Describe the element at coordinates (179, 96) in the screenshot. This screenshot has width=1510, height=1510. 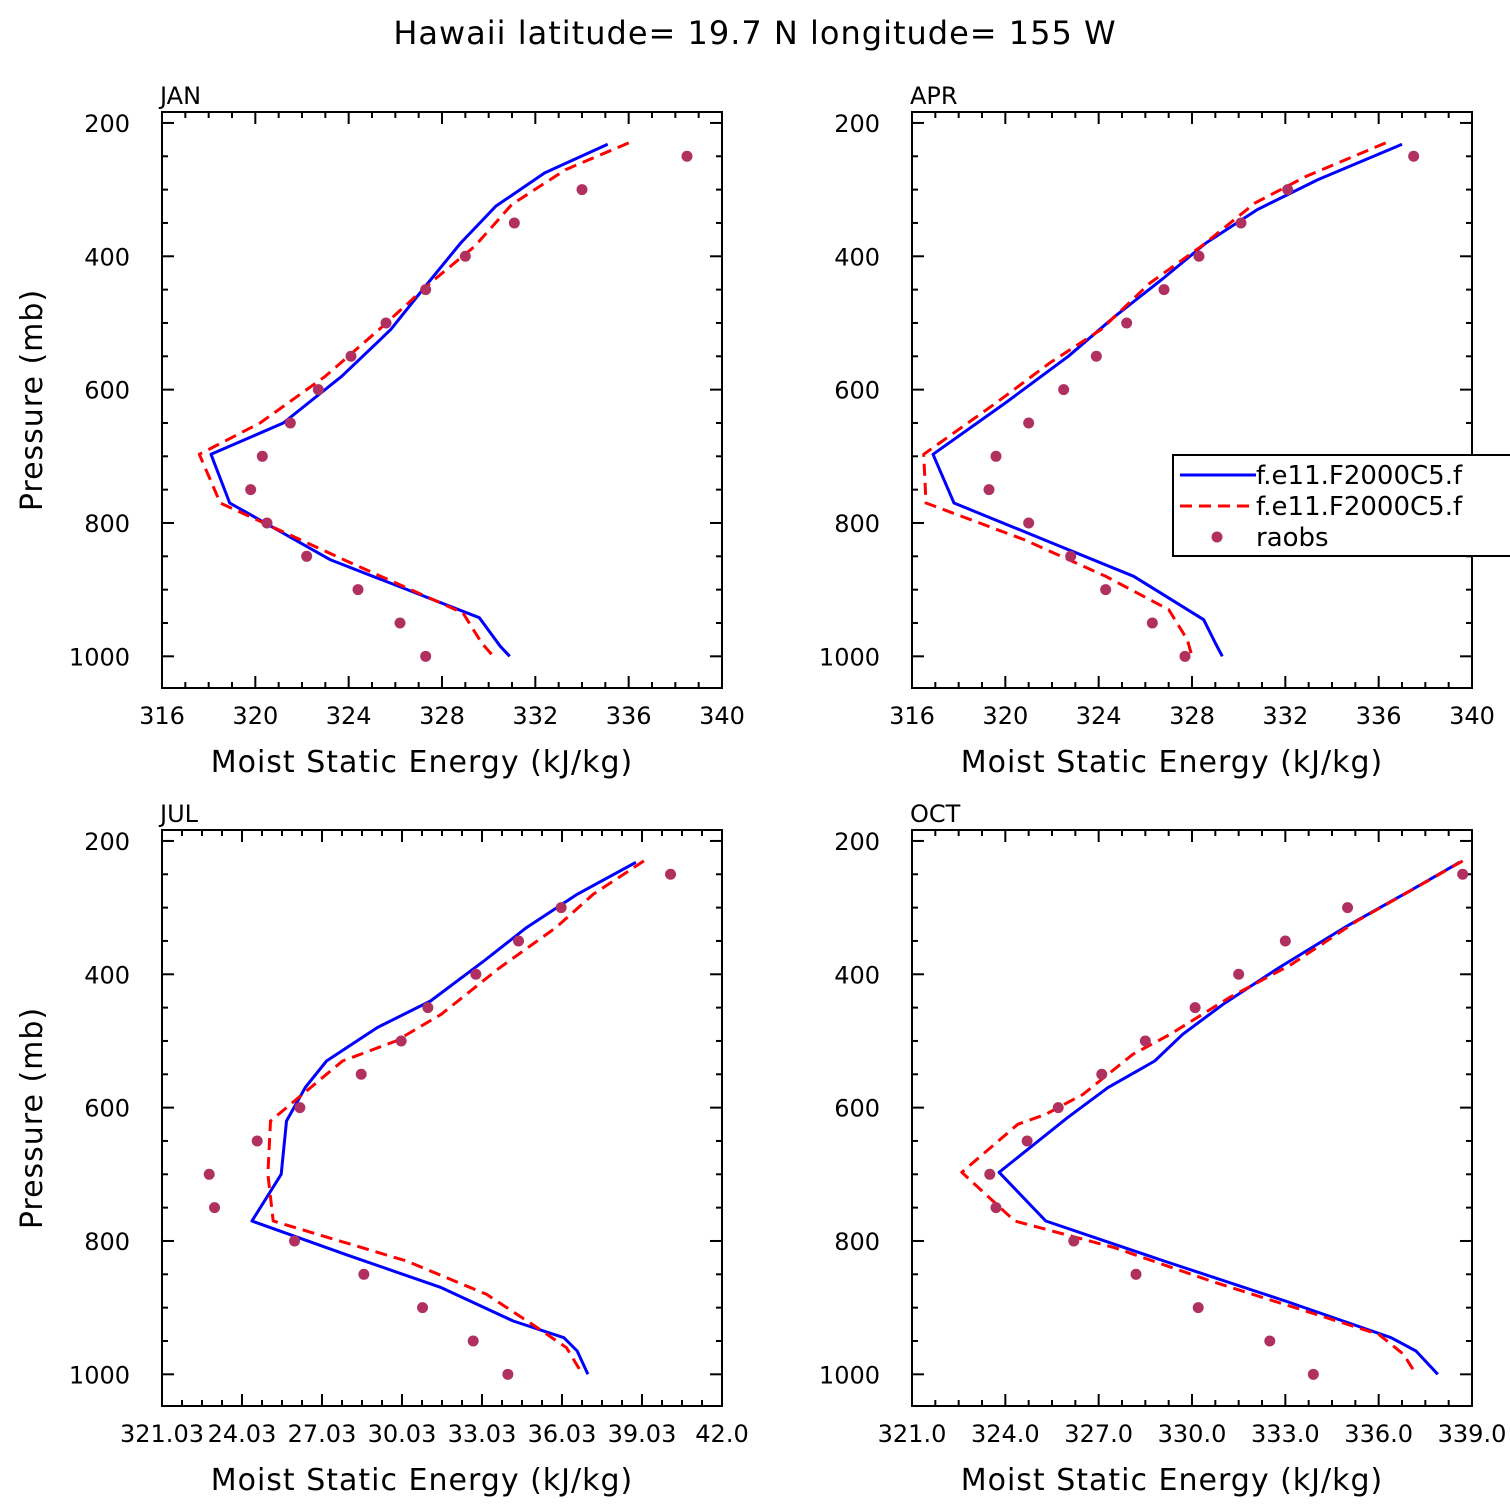
I see `panel-label: JAN` at that location.